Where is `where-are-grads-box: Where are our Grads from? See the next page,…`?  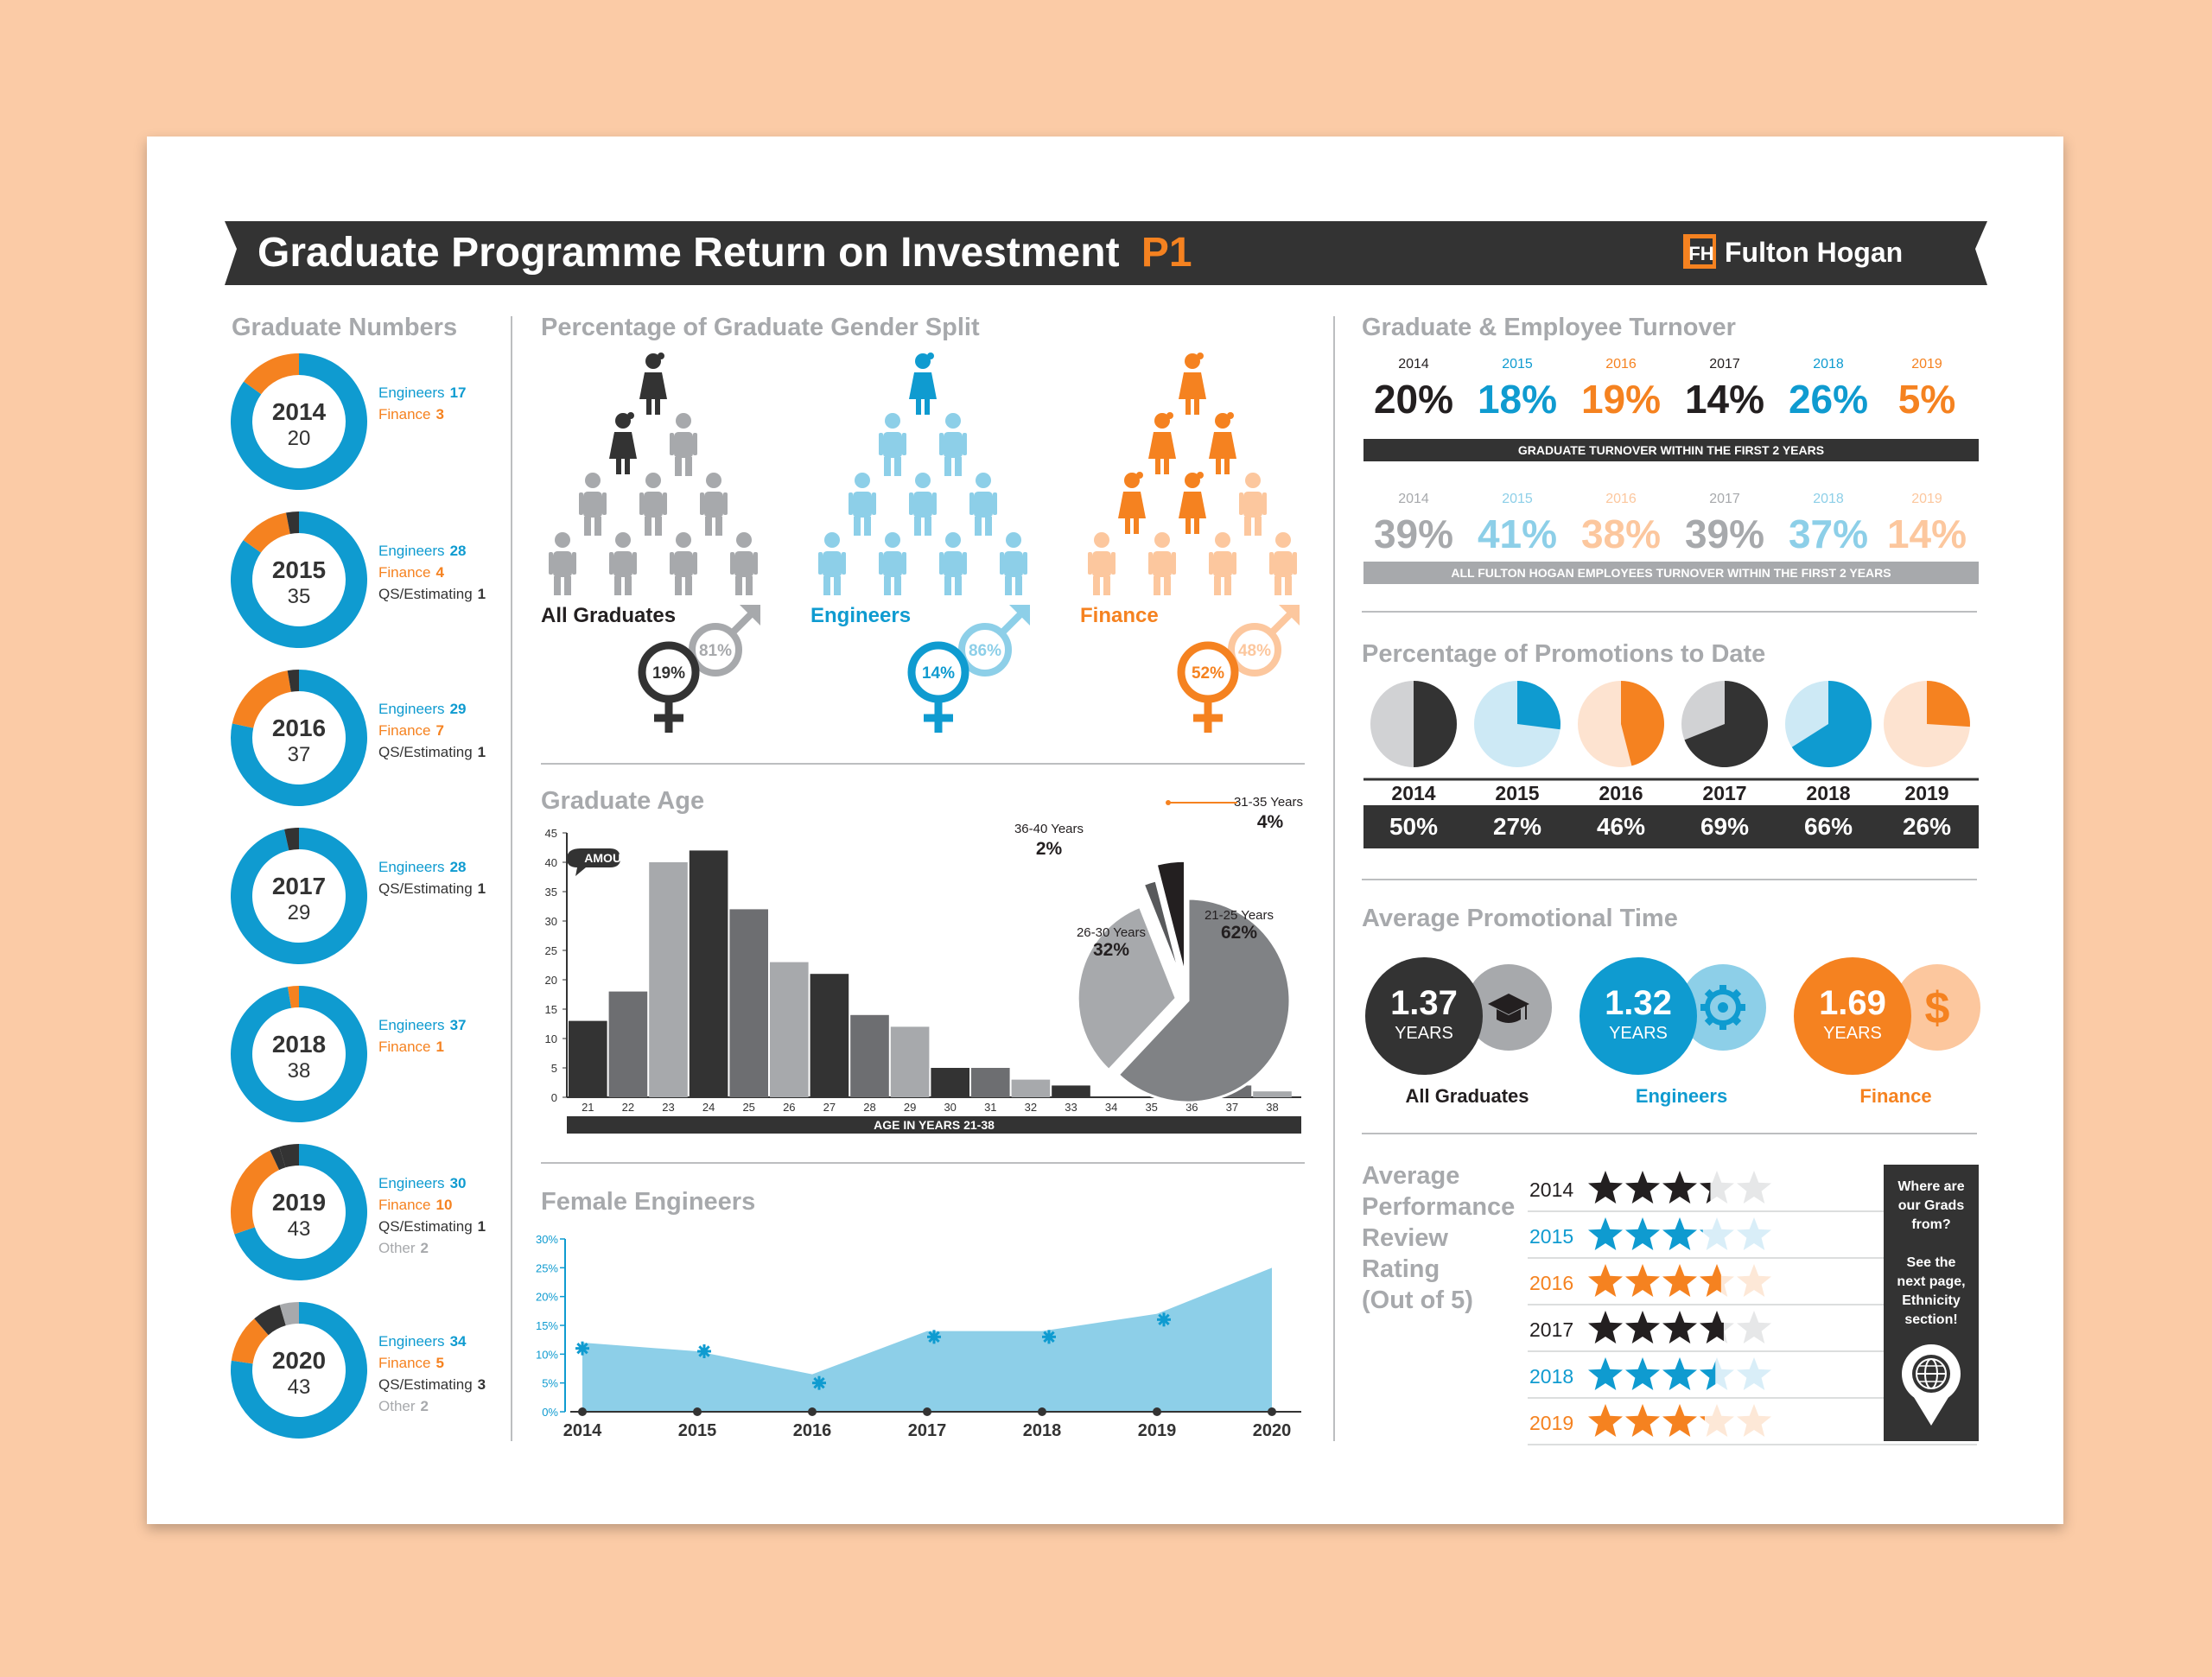
where-are-grads-box: Where are our Grads from? See the next page,… is located at coordinates (1931, 1303).